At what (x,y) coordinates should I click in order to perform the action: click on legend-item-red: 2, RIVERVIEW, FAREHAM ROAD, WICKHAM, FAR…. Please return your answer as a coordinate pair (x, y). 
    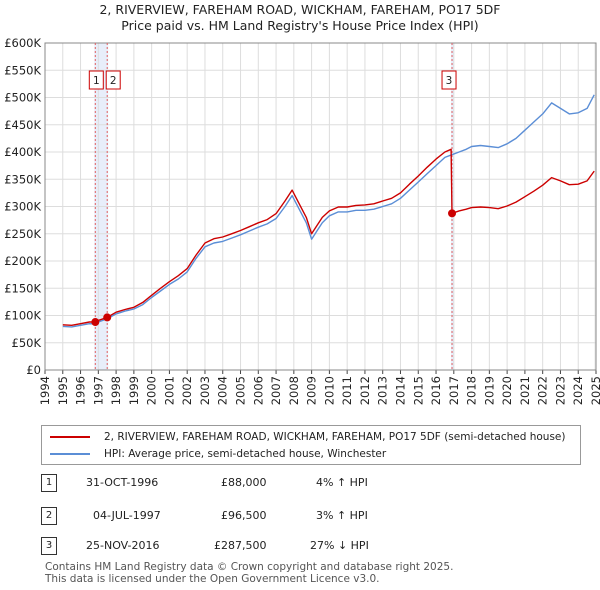
    Looking at the image, I should click on (307, 437).